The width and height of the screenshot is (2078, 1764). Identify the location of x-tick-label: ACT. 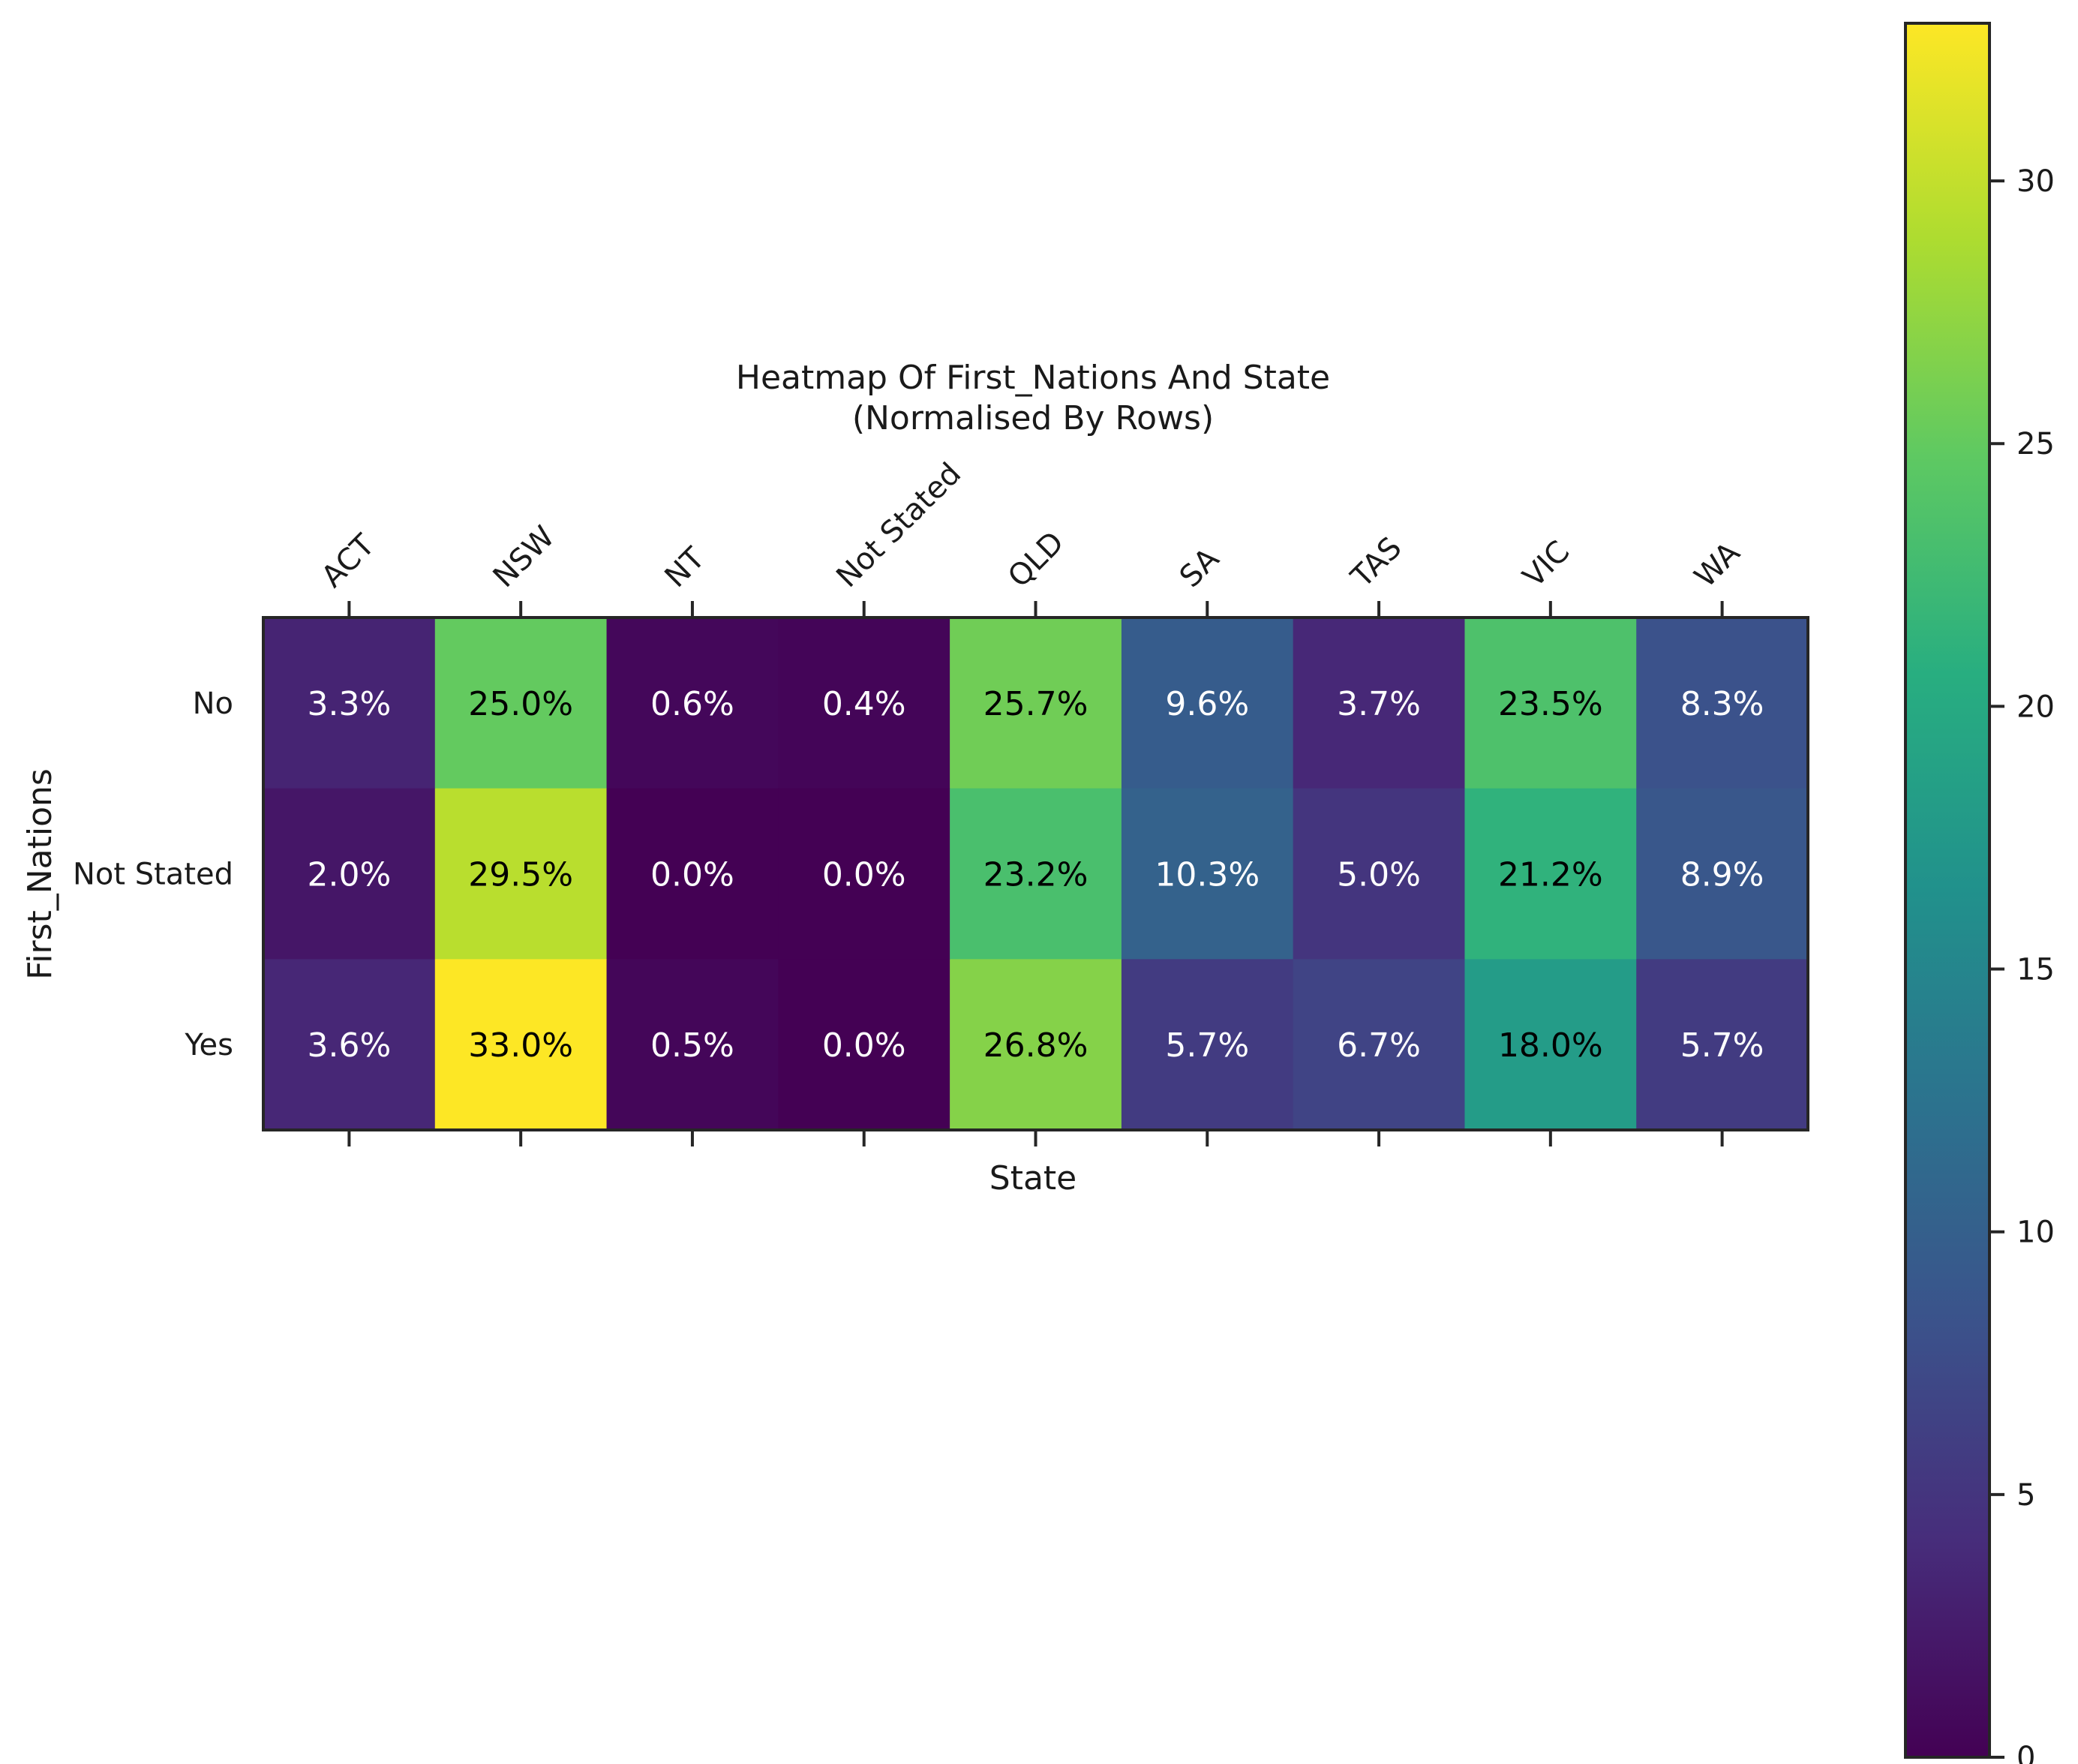
(348, 561).